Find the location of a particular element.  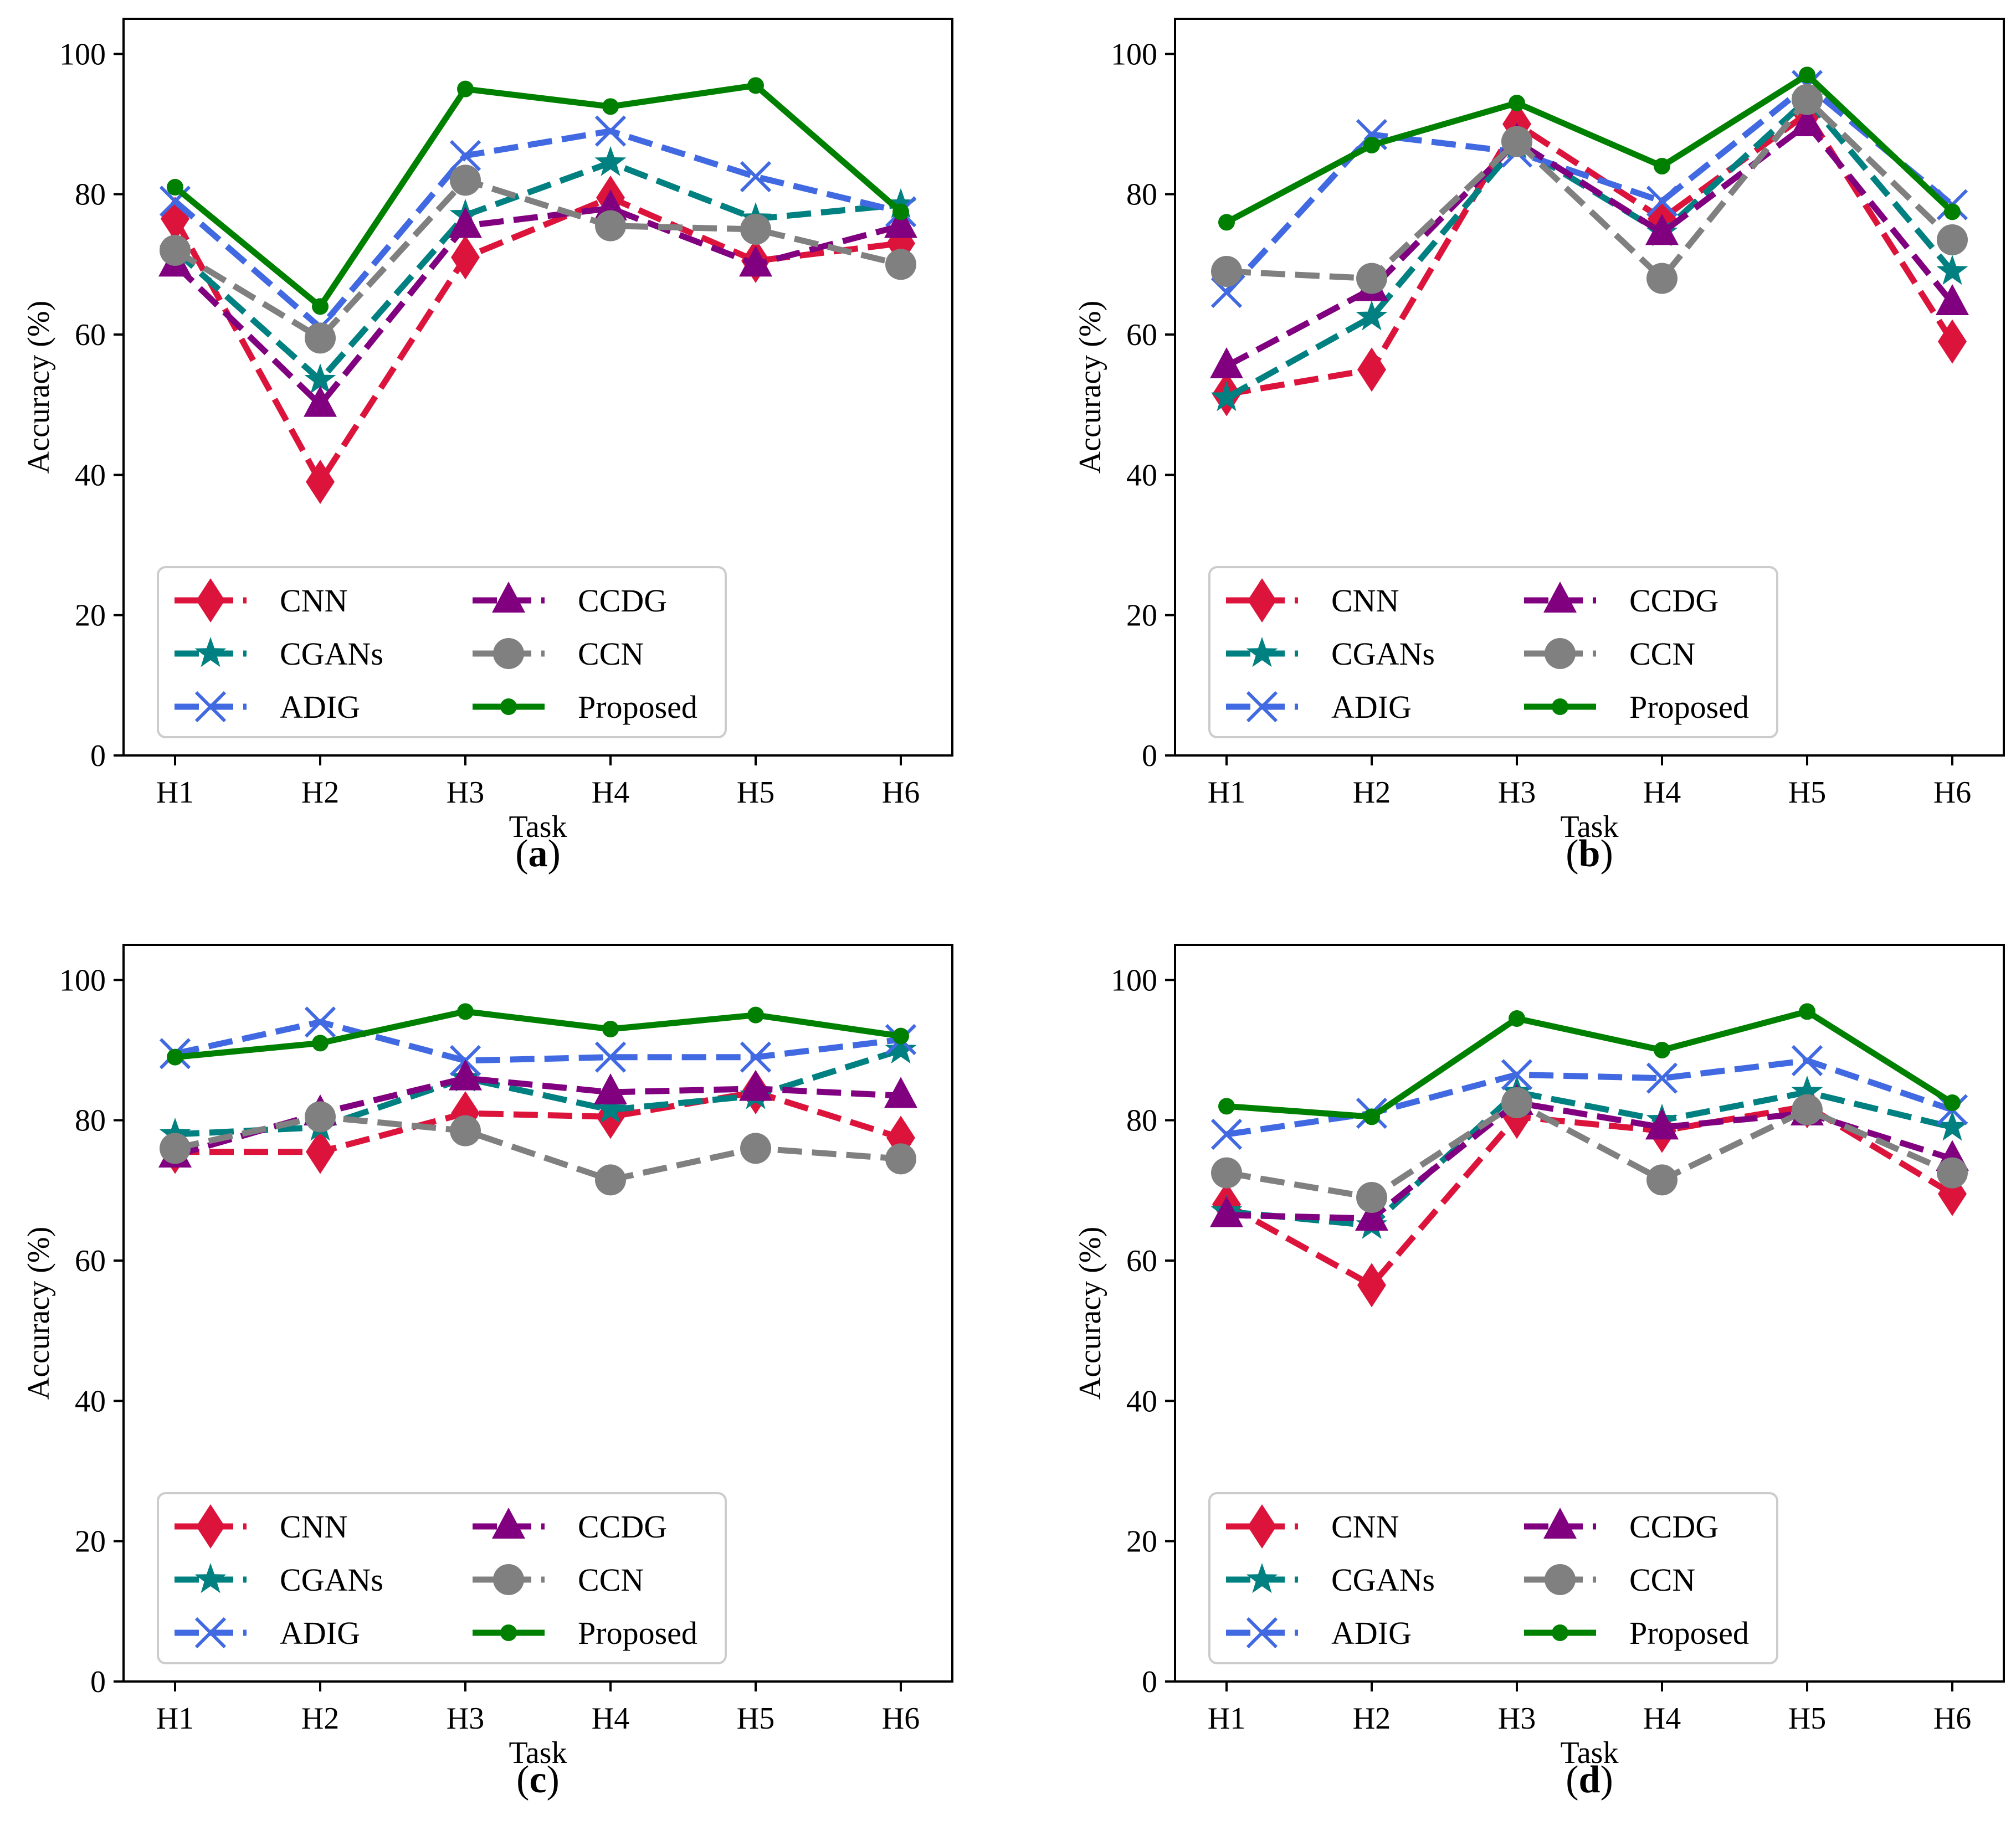

legend-item-proposed: Proposed is located at coordinates (585, 707).